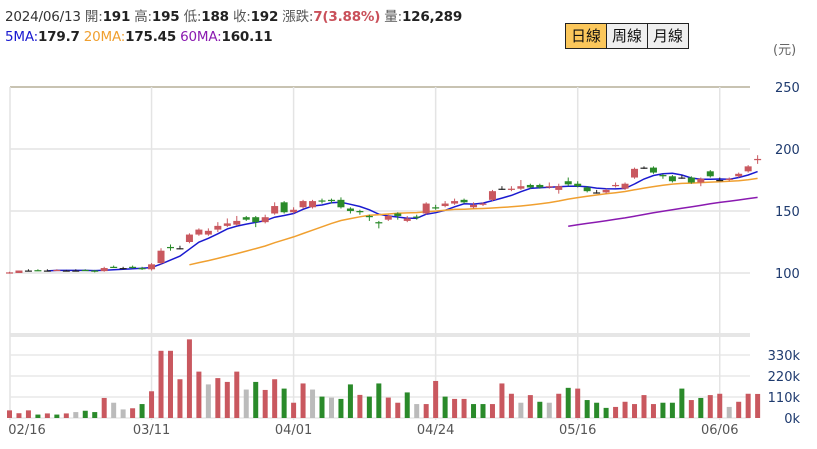 The width and height of the screenshot is (817, 449). I want to click on date-tick-label: 06/06, so click(719, 430).